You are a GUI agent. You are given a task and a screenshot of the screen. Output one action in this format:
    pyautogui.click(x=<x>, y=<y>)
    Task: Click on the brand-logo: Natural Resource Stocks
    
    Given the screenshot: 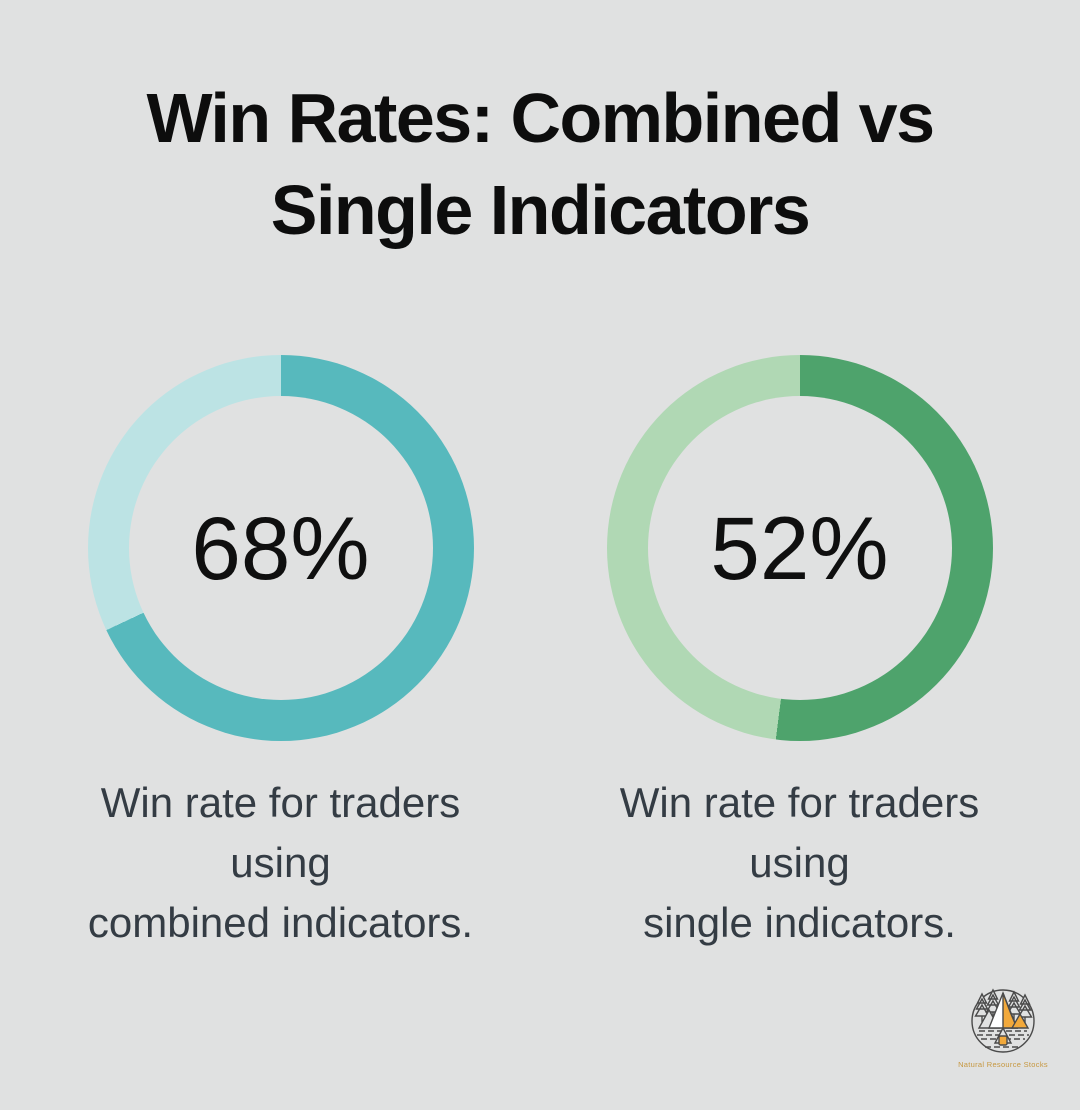 What is the action you would take?
    pyautogui.click(x=1003, y=1027)
    